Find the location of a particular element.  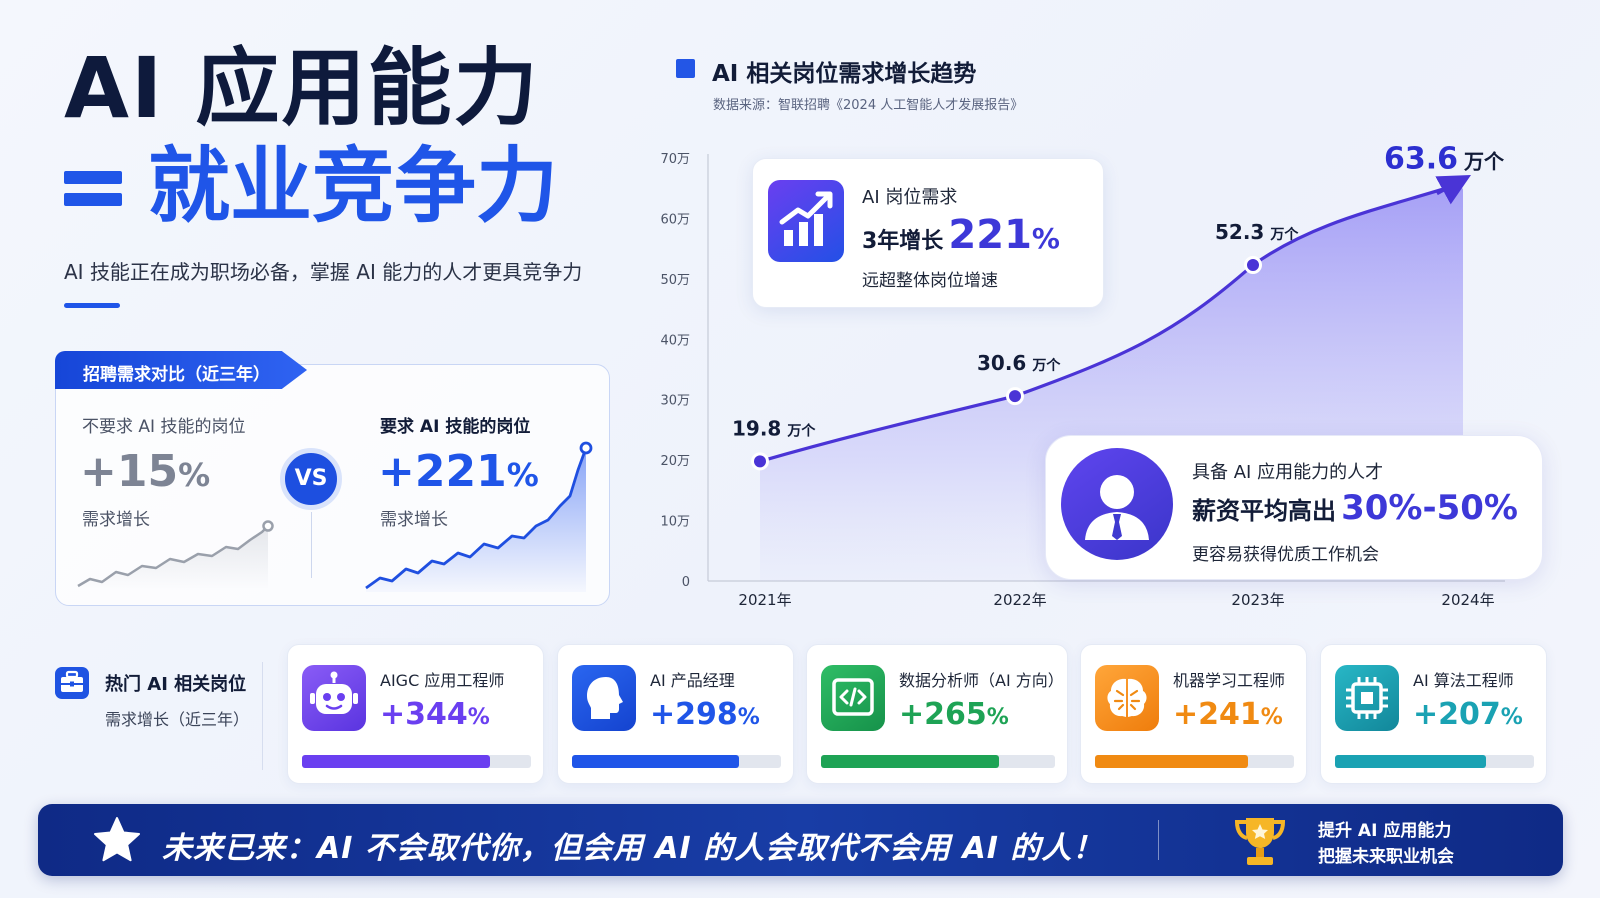

job-growth: +241% is located at coordinates (1228, 714).